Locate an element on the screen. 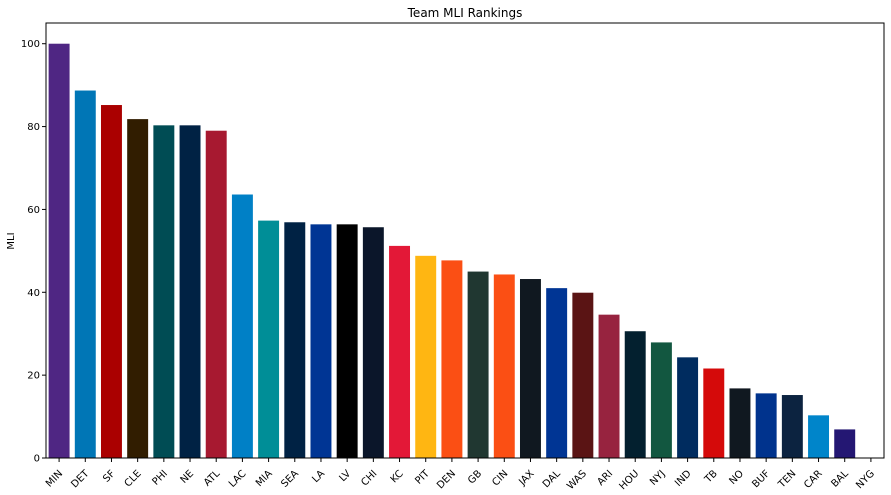 Image resolution: width=891 pixels, height=495 pixels. x-tick-label-bal: BAL is located at coordinates (840, 479).